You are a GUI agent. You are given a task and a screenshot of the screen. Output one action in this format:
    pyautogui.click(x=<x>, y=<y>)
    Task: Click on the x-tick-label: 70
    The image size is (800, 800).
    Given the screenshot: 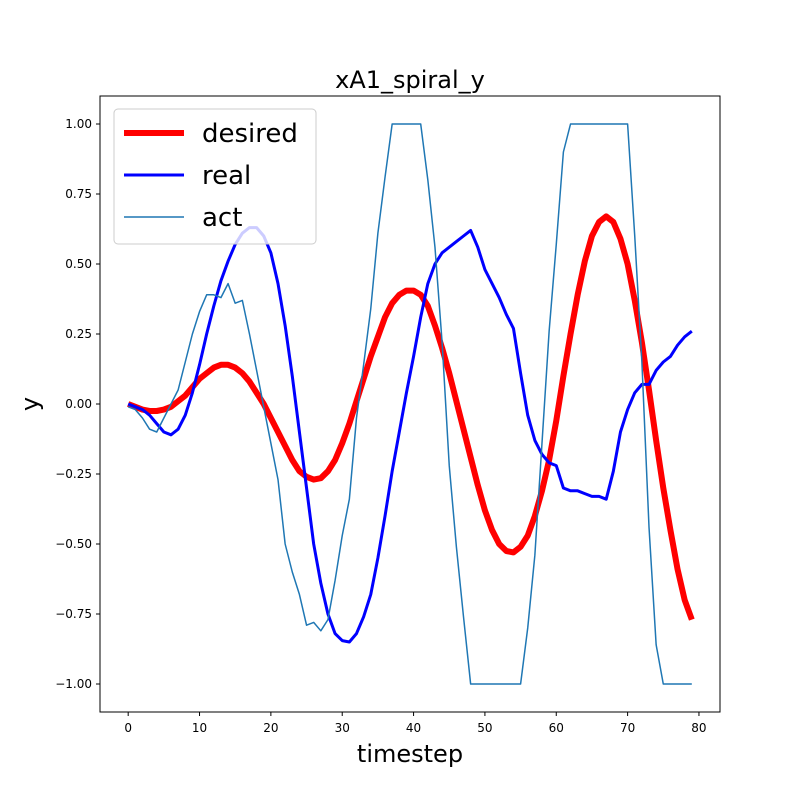 What is the action you would take?
    pyautogui.click(x=627, y=728)
    